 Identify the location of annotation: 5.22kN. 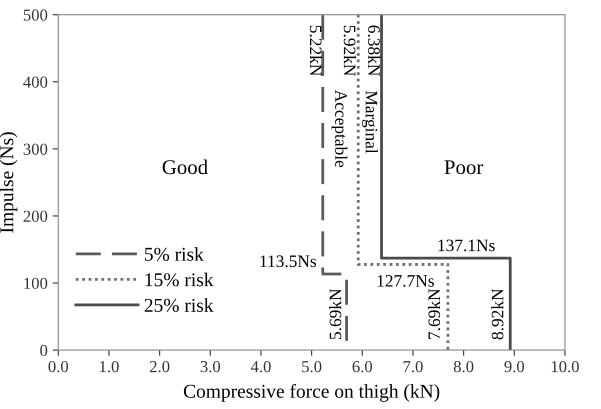
(316, 51).